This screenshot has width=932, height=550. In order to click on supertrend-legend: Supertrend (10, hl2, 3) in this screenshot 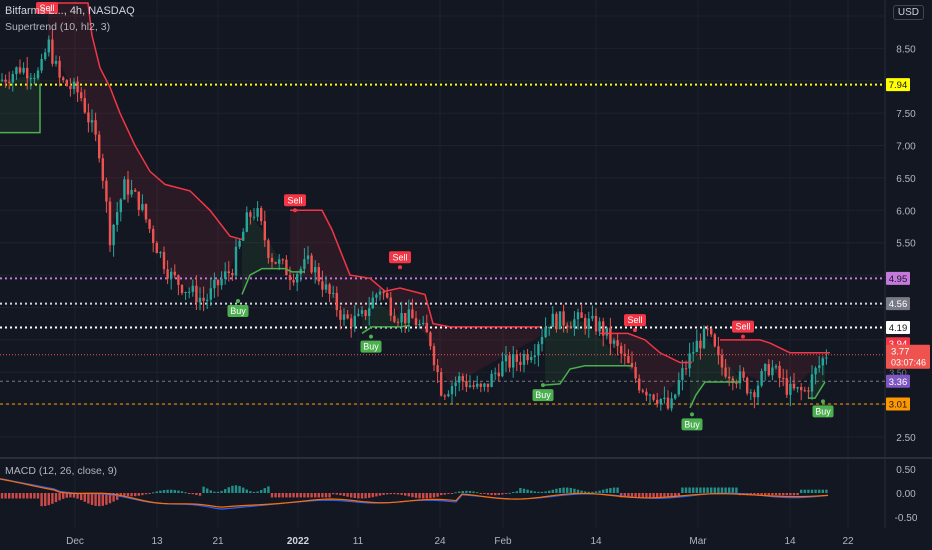, I will do `click(58, 27)`.